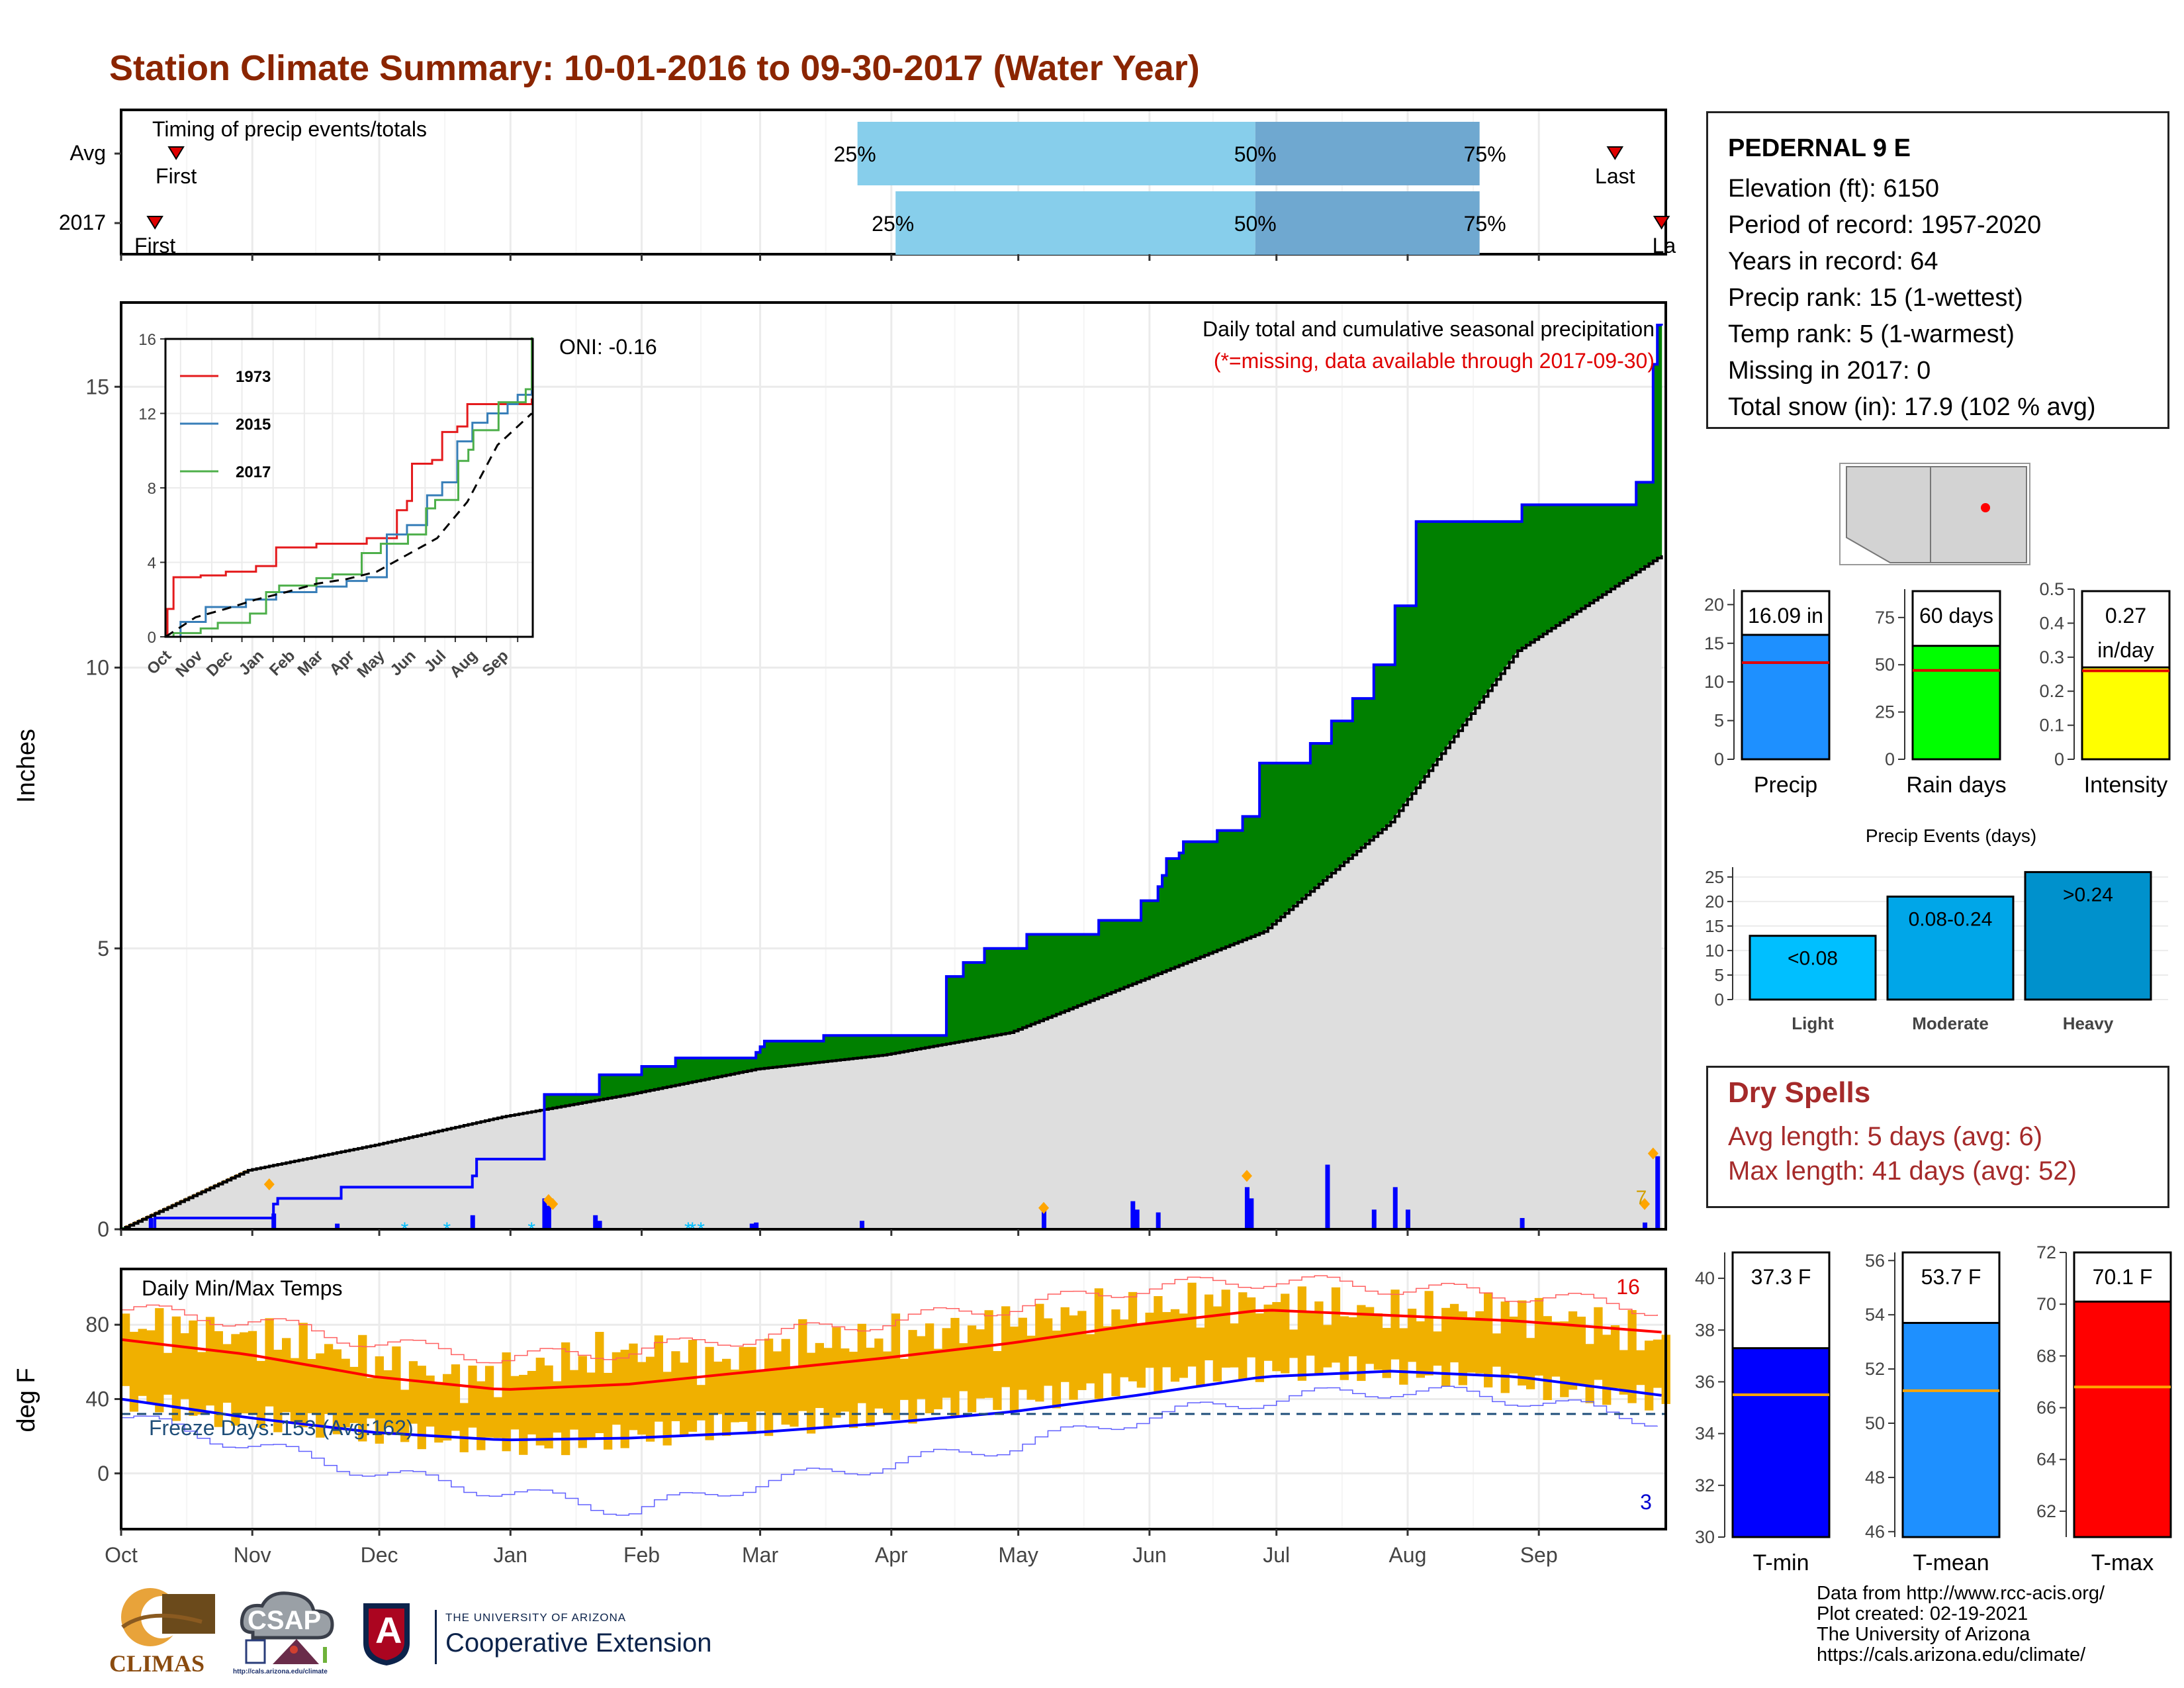 The width and height of the screenshot is (2184, 1688). What do you see at coordinates (103, 949) in the screenshot?
I see `precip-y-tick-label: 5` at bounding box center [103, 949].